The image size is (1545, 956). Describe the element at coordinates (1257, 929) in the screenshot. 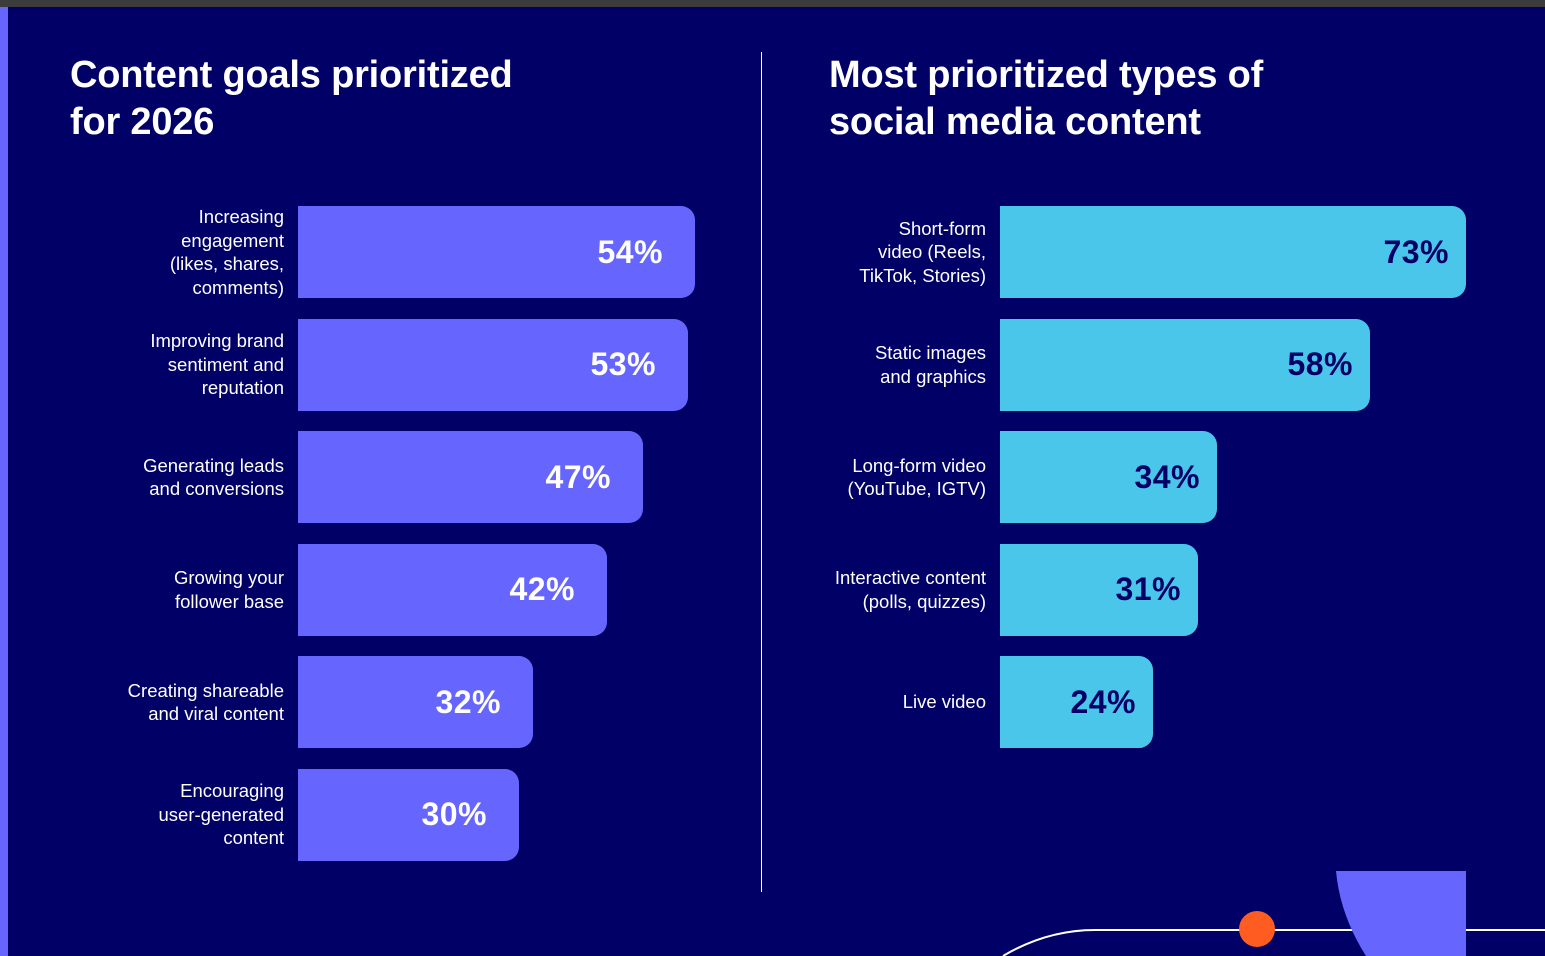

I see `decorative-orange-dot` at that location.